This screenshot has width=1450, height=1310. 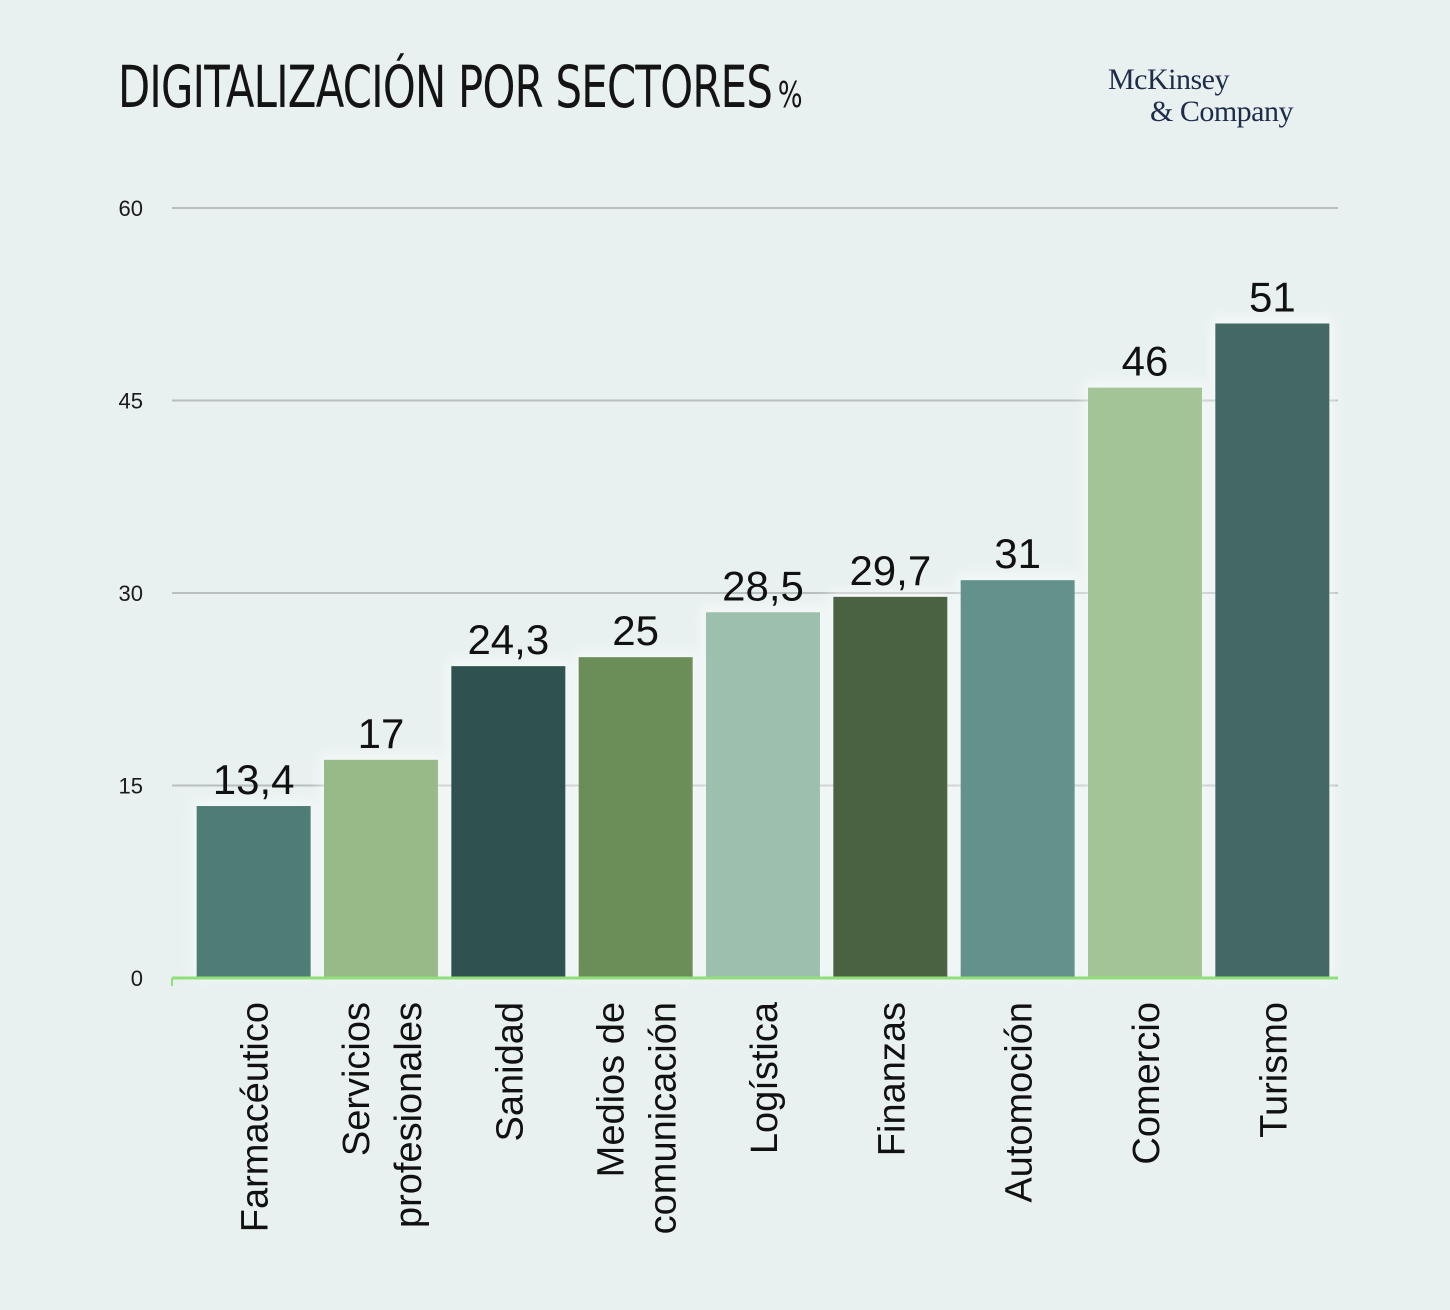 I want to click on x-category-label-line: Comercio, so click(x=1147, y=1083).